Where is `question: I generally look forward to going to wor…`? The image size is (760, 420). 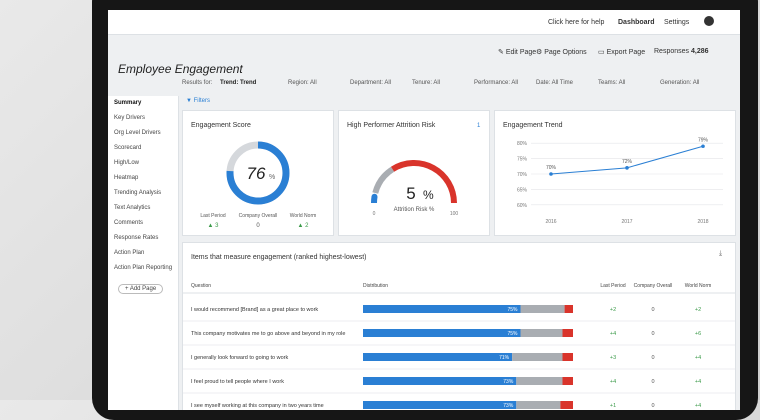
question: I generally look forward to going to wor… is located at coordinates (239, 358).